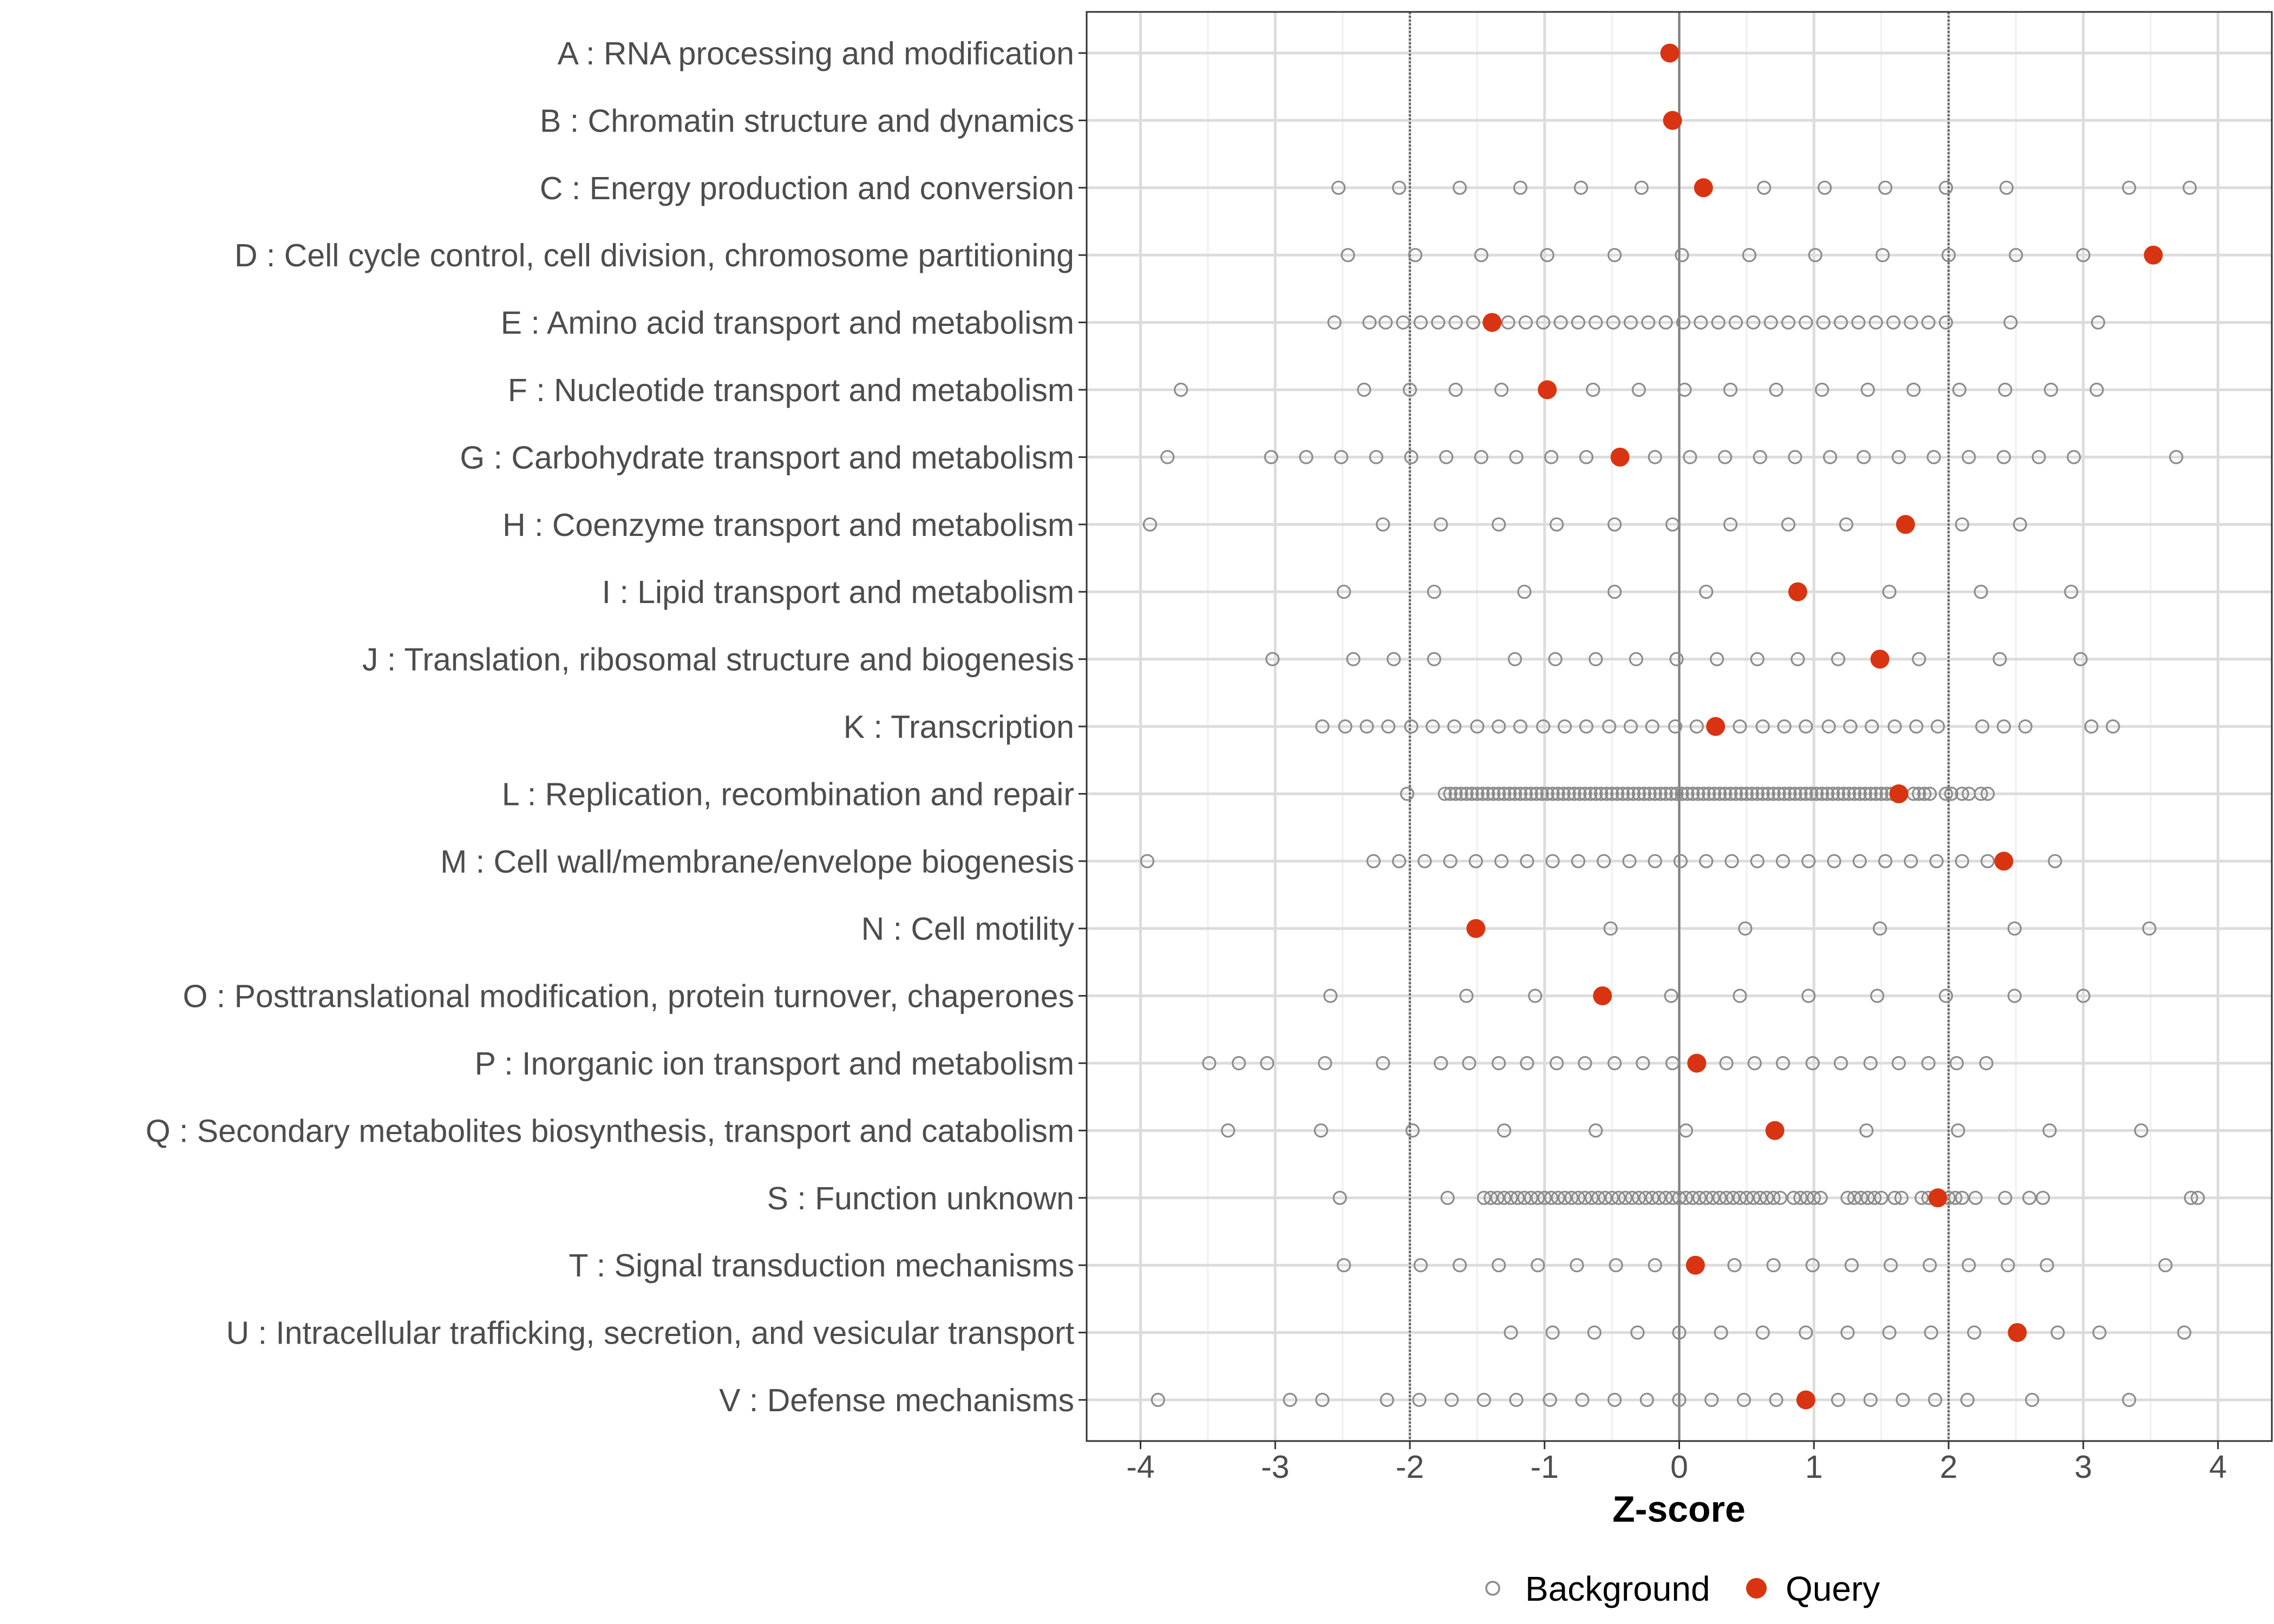 This screenshot has height=1624, width=2274. What do you see at coordinates (807, 188) in the screenshot?
I see `category-label: C : Energy production and conversion` at bounding box center [807, 188].